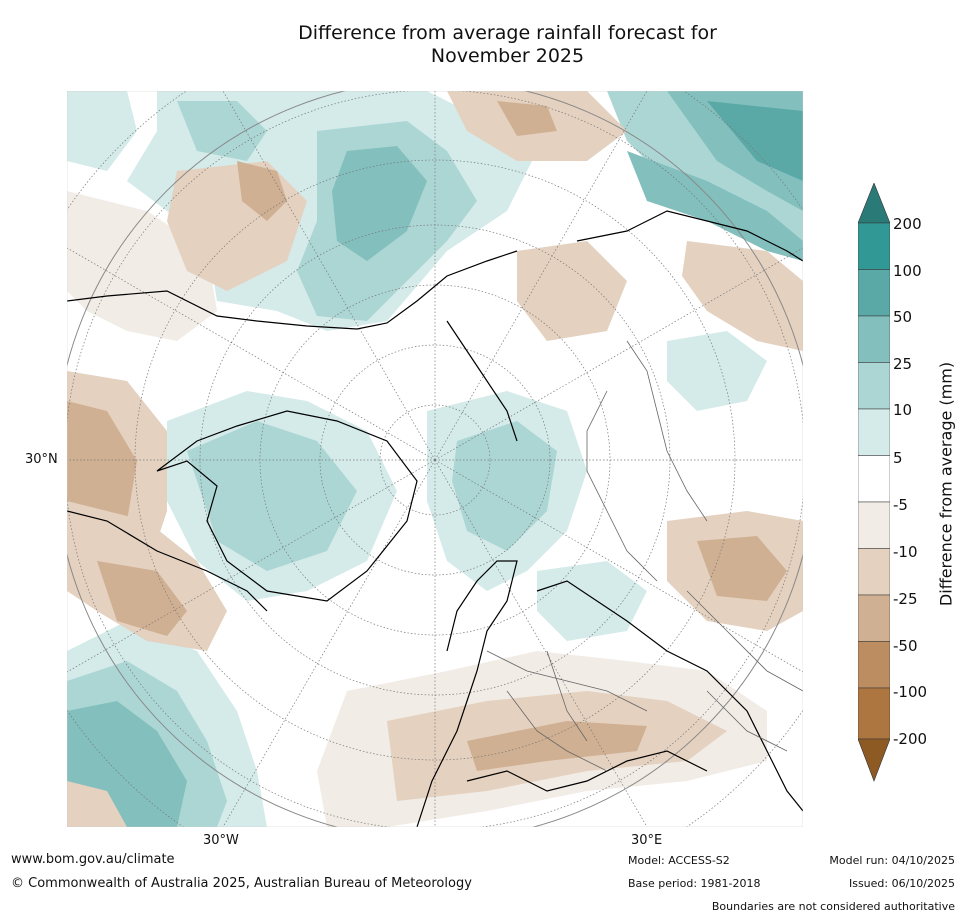  Describe the element at coordinates (898, 458) in the screenshot. I see `colorbar-tick-label: 5` at that location.